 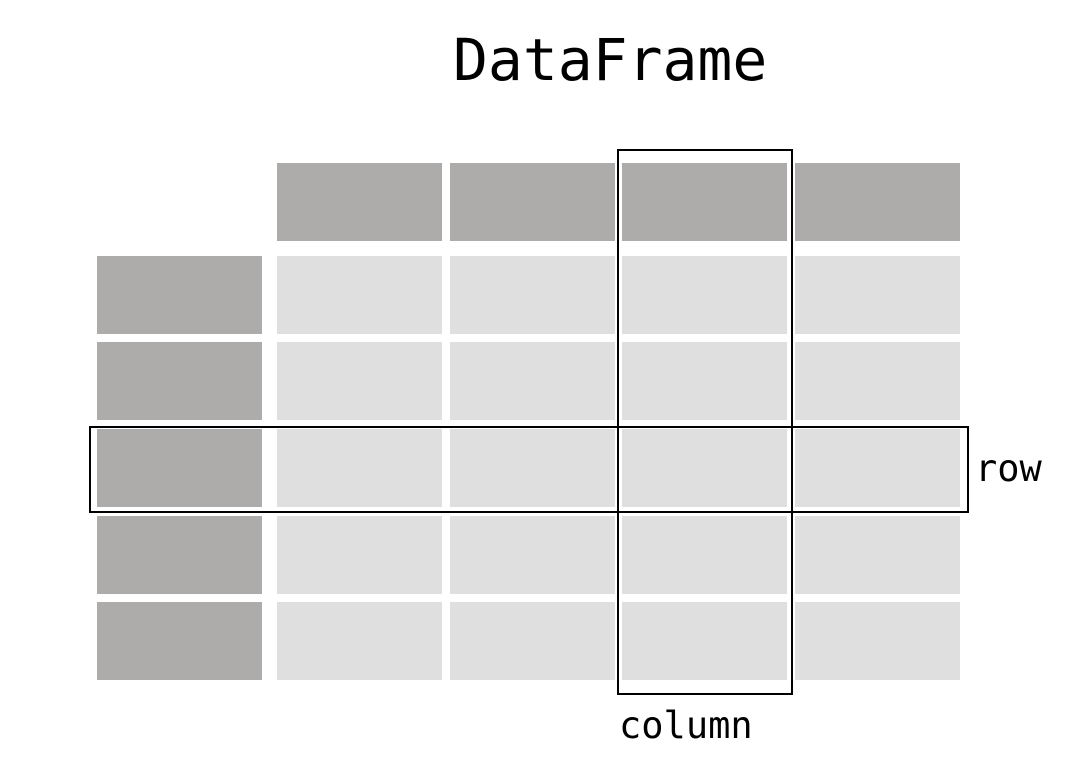 What do you see at coordinates (610, 60) in the screenshot?
I see `diagram-title: DataFrame` at bounding box center [610, 60].